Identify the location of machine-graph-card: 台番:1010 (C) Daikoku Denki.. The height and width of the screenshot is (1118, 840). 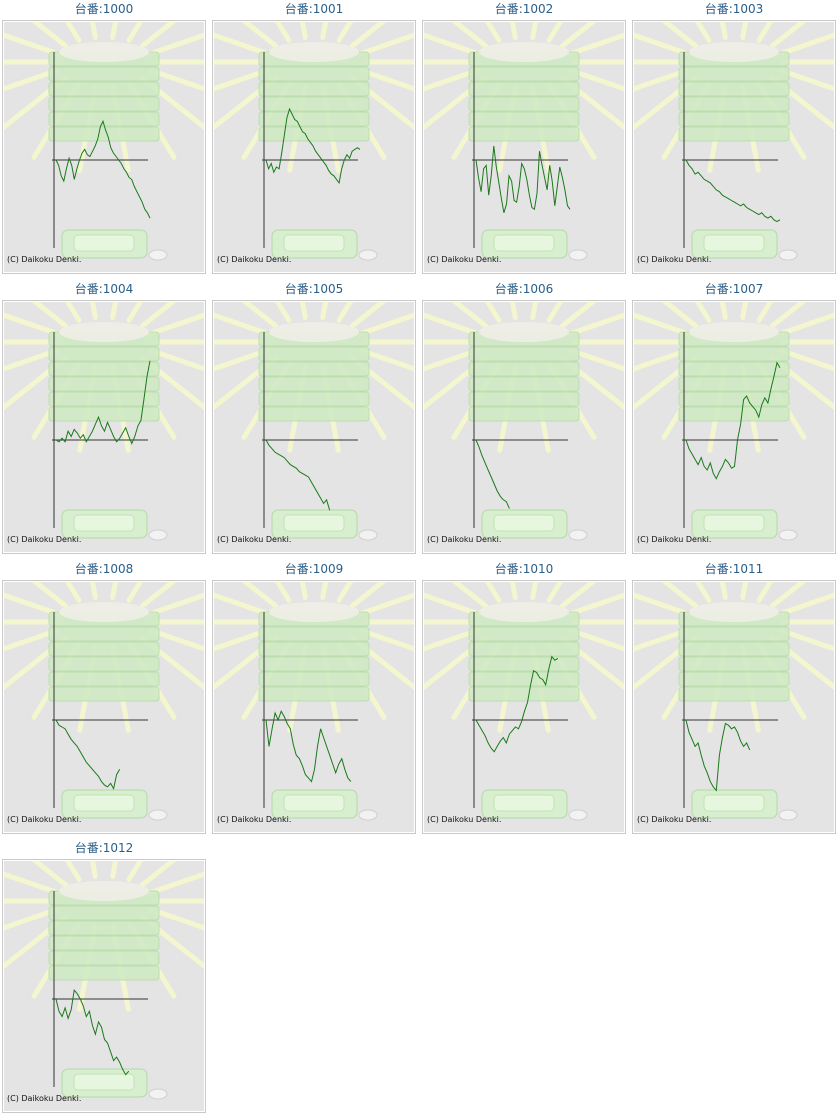
(524, 697).